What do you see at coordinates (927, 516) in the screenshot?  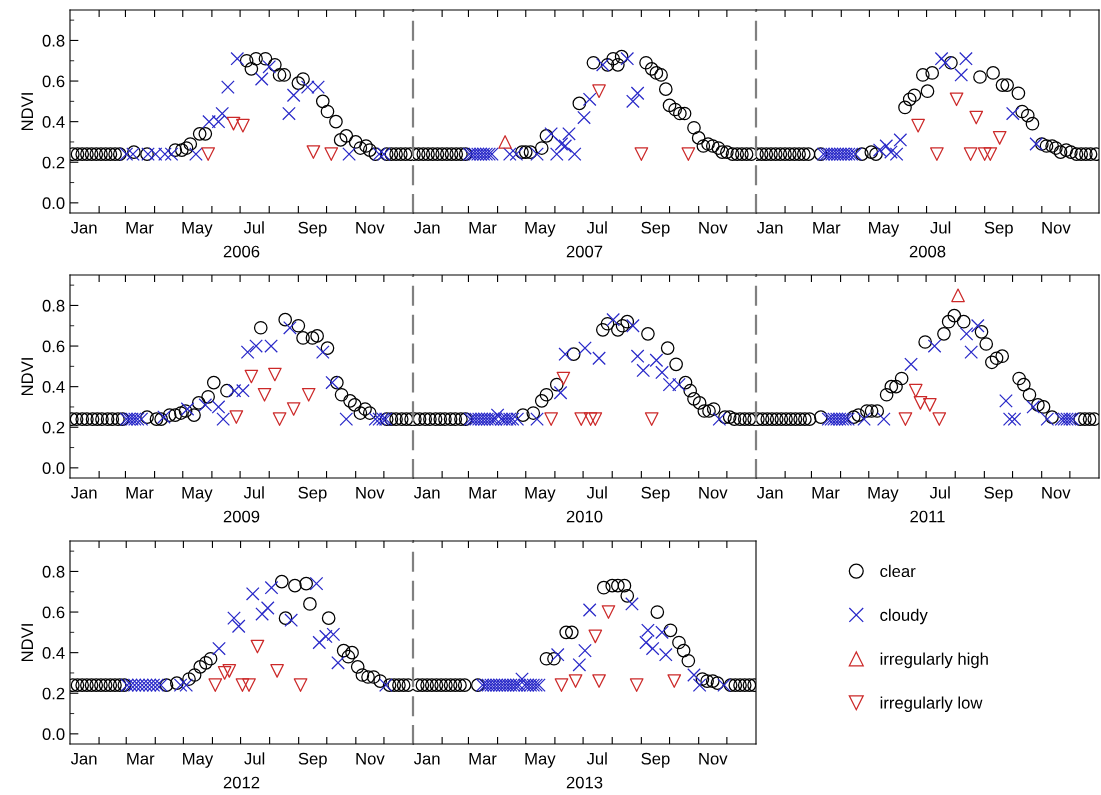 I see `x-axis-title: 2011` at bounding box center [927, 516].